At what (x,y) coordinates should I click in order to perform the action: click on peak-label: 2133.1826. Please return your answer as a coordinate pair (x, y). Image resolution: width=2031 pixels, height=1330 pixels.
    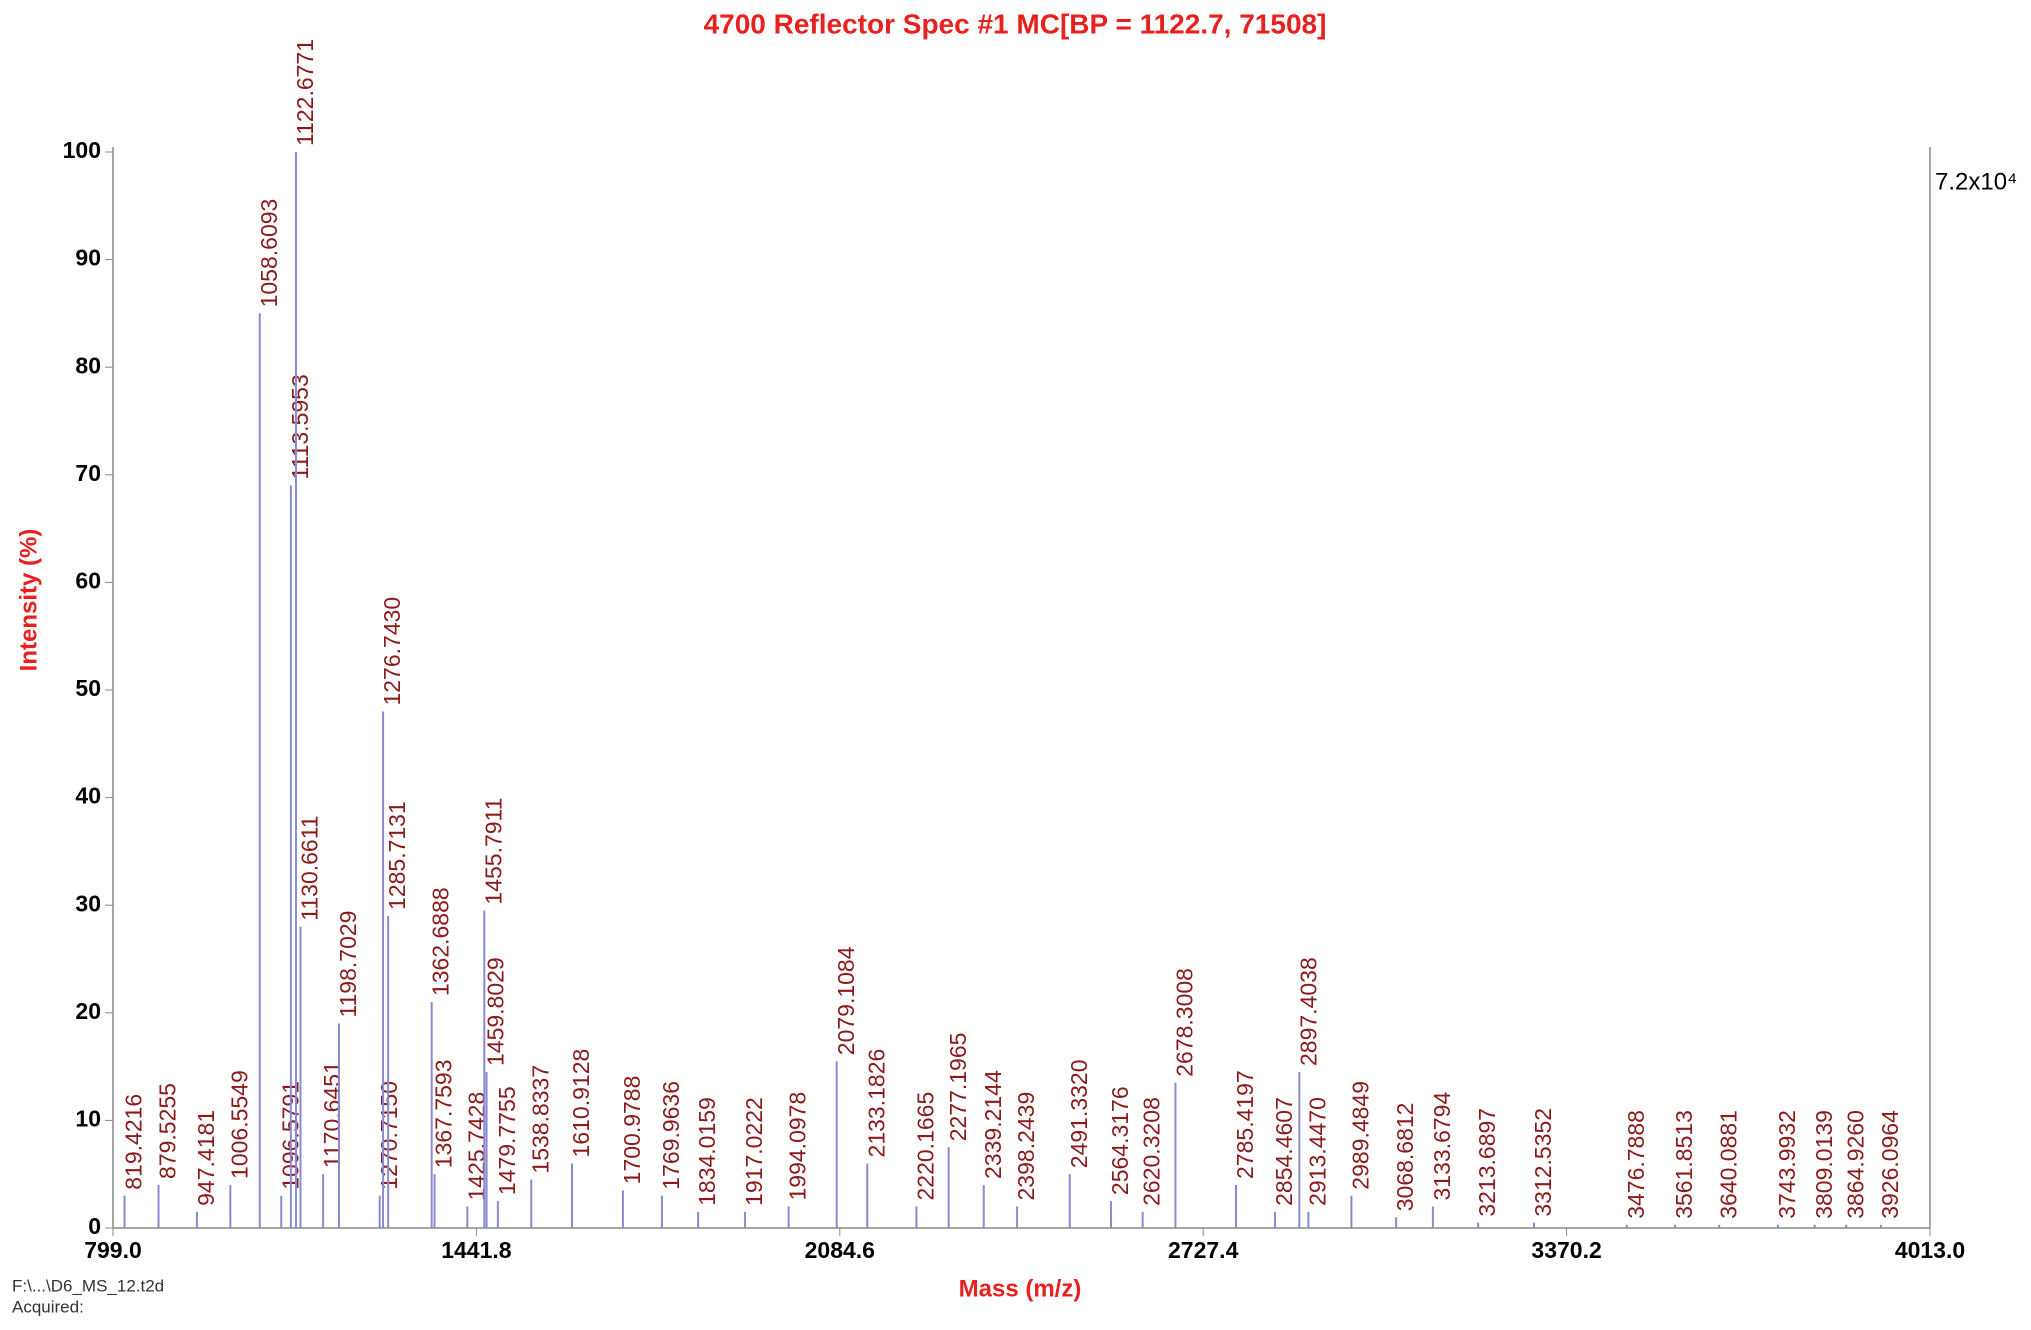
    Looking at the image, I should click on (876, 1103).